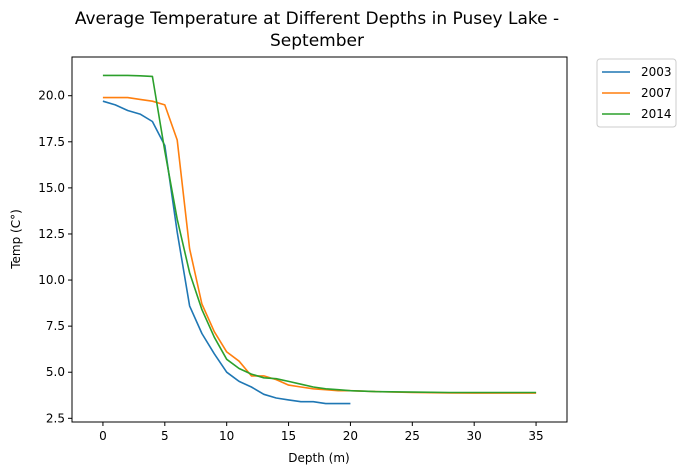 This screenshot has width=692, height=475. Describe the element at coordinates (317, 41) in the screenshot. I see `chart-title-line2: September` at that location.